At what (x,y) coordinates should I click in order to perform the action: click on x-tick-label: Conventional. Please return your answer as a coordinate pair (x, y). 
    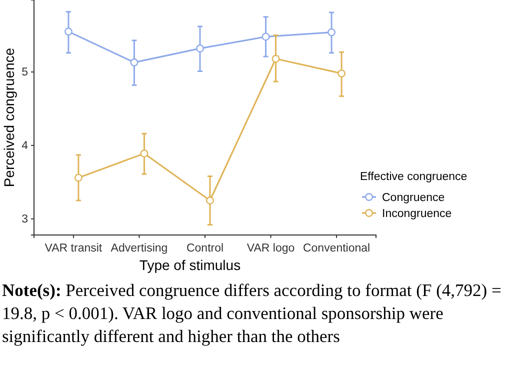
    Looking at the image, I should click on (336, 248).